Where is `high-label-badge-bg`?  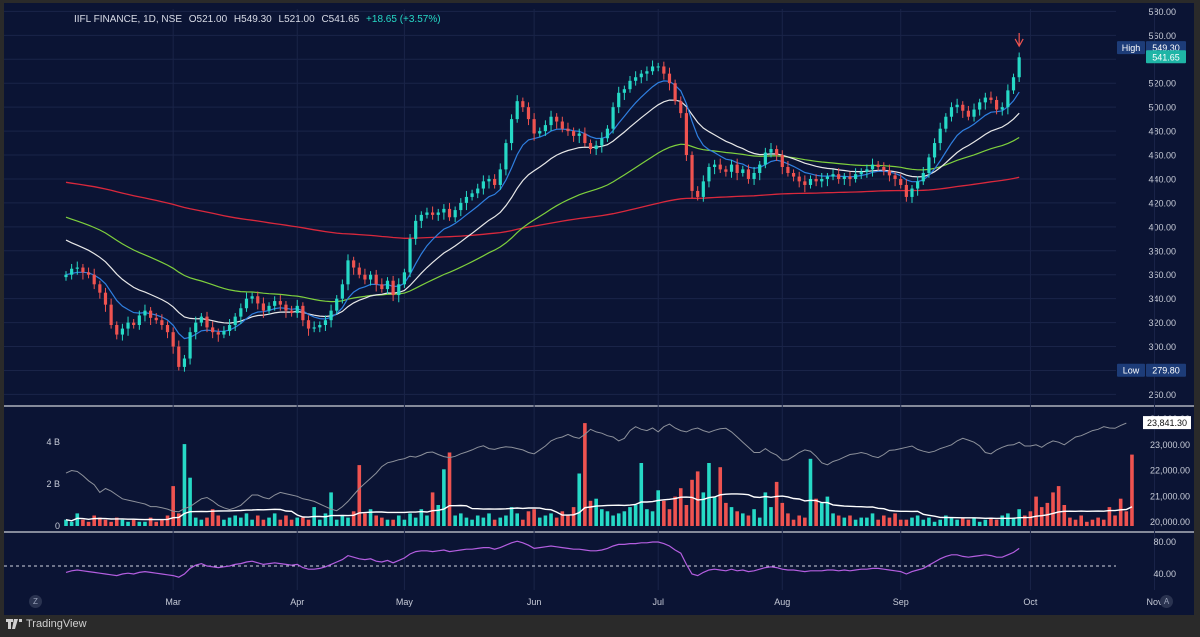
high-label-badge-bg is located at coordinates (1131, 48).